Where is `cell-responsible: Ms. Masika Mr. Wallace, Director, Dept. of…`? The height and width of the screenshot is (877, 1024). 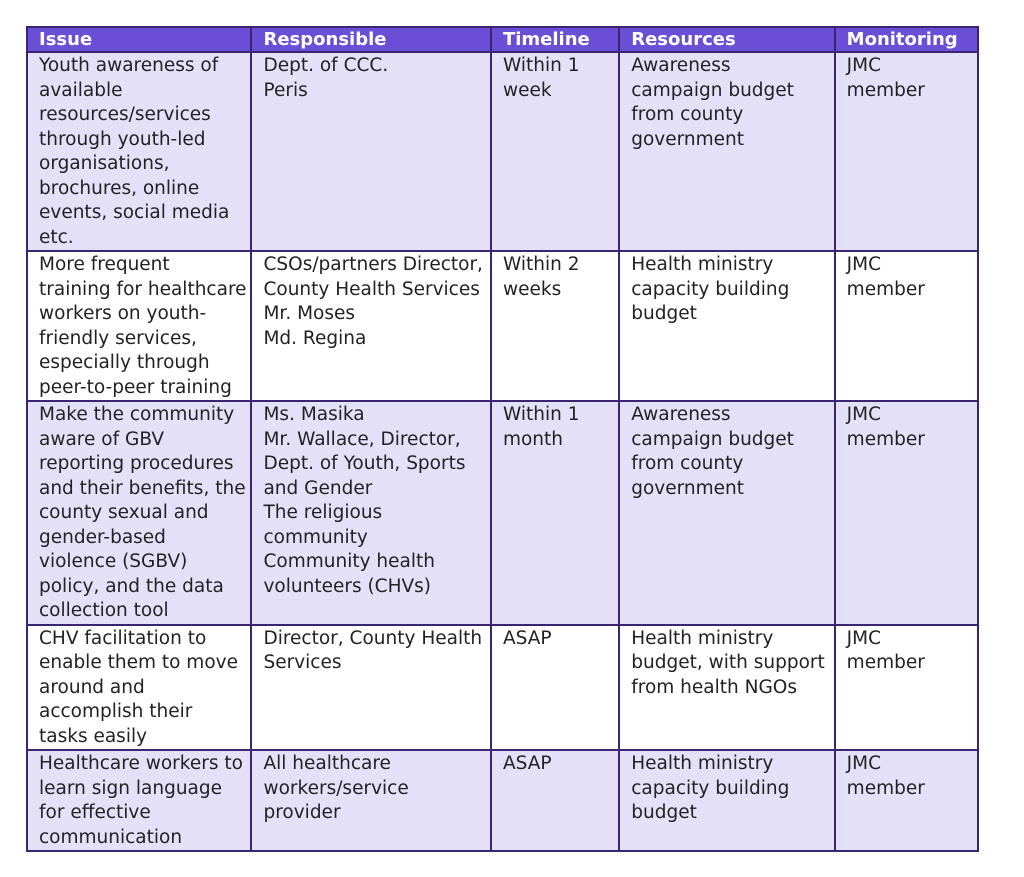
cell-responsible: Ms. Masika Mr. Wallace, Director, Dept. of… is located at coordinates (371, 513).